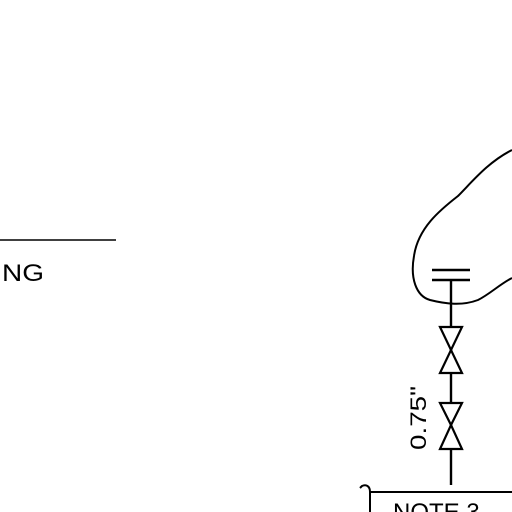  Describe the element at coordinates (451, 426) in the screenshot. I see `gate-valve-lower` at that location.